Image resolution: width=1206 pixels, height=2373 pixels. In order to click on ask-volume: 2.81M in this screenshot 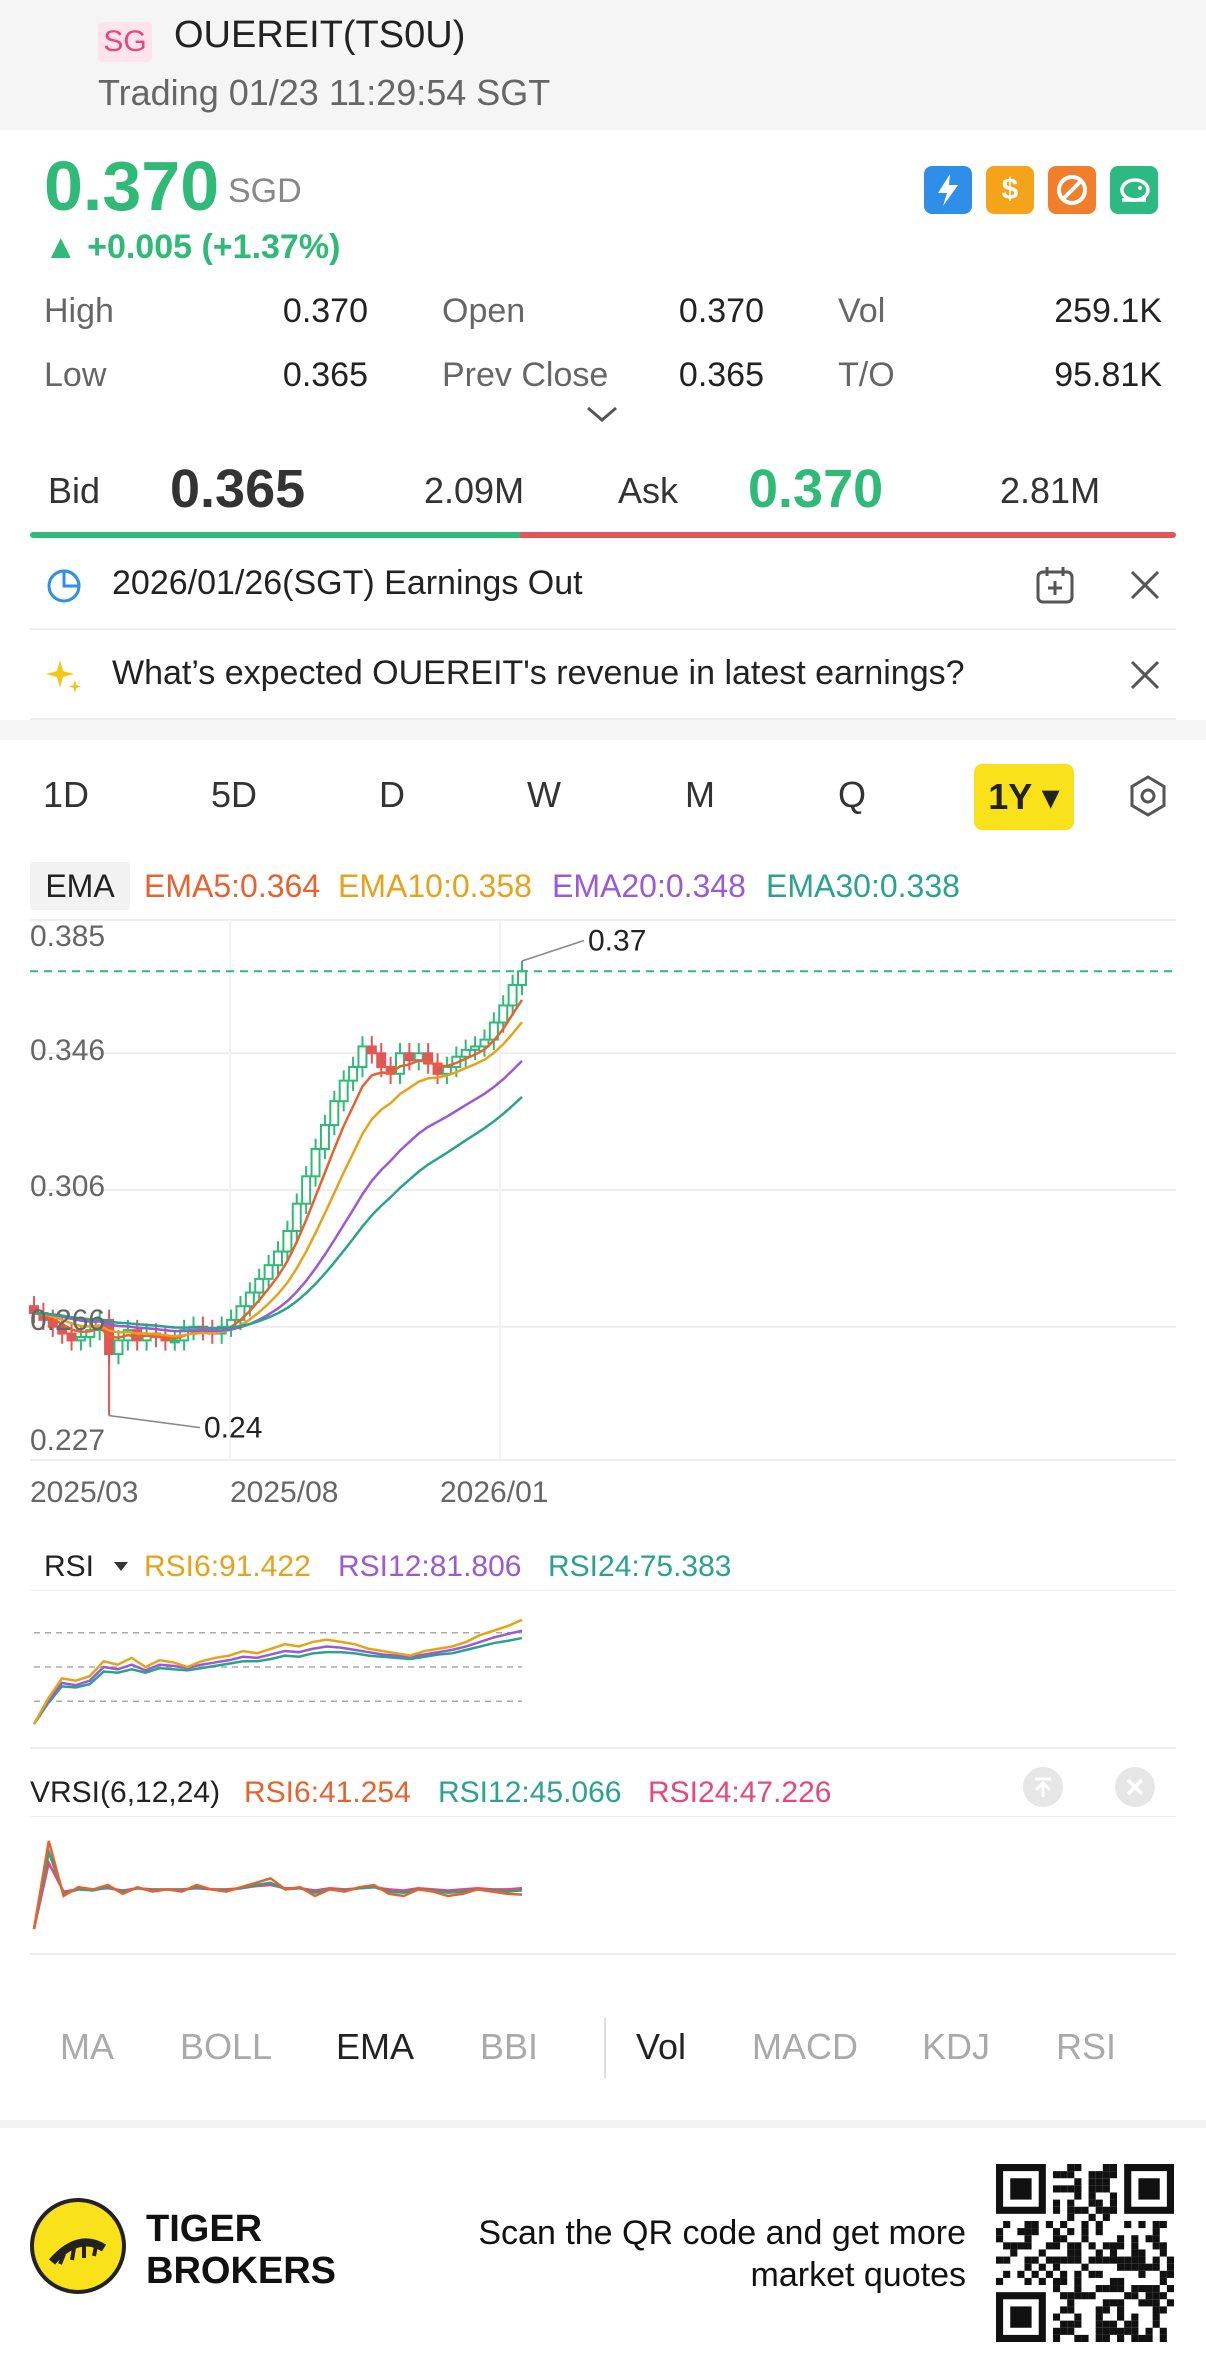, I will do `click(1050, 490)`.